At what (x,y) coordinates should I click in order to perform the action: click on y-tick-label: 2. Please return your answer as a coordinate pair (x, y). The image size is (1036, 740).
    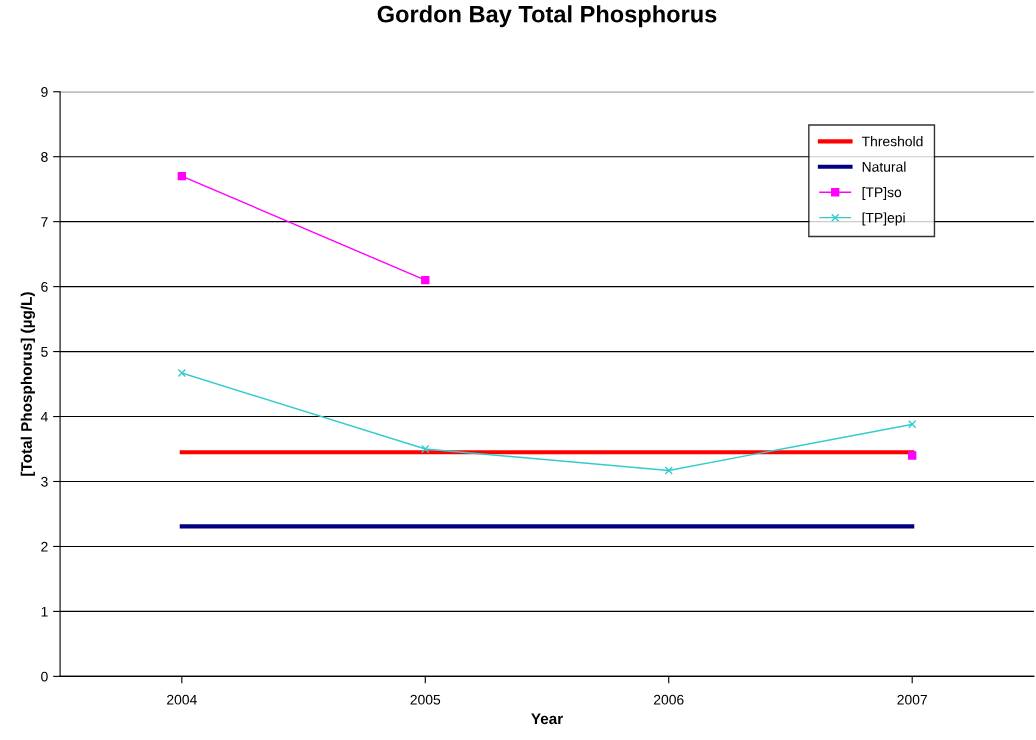
    Looking at the image, I should click on (44, 546).